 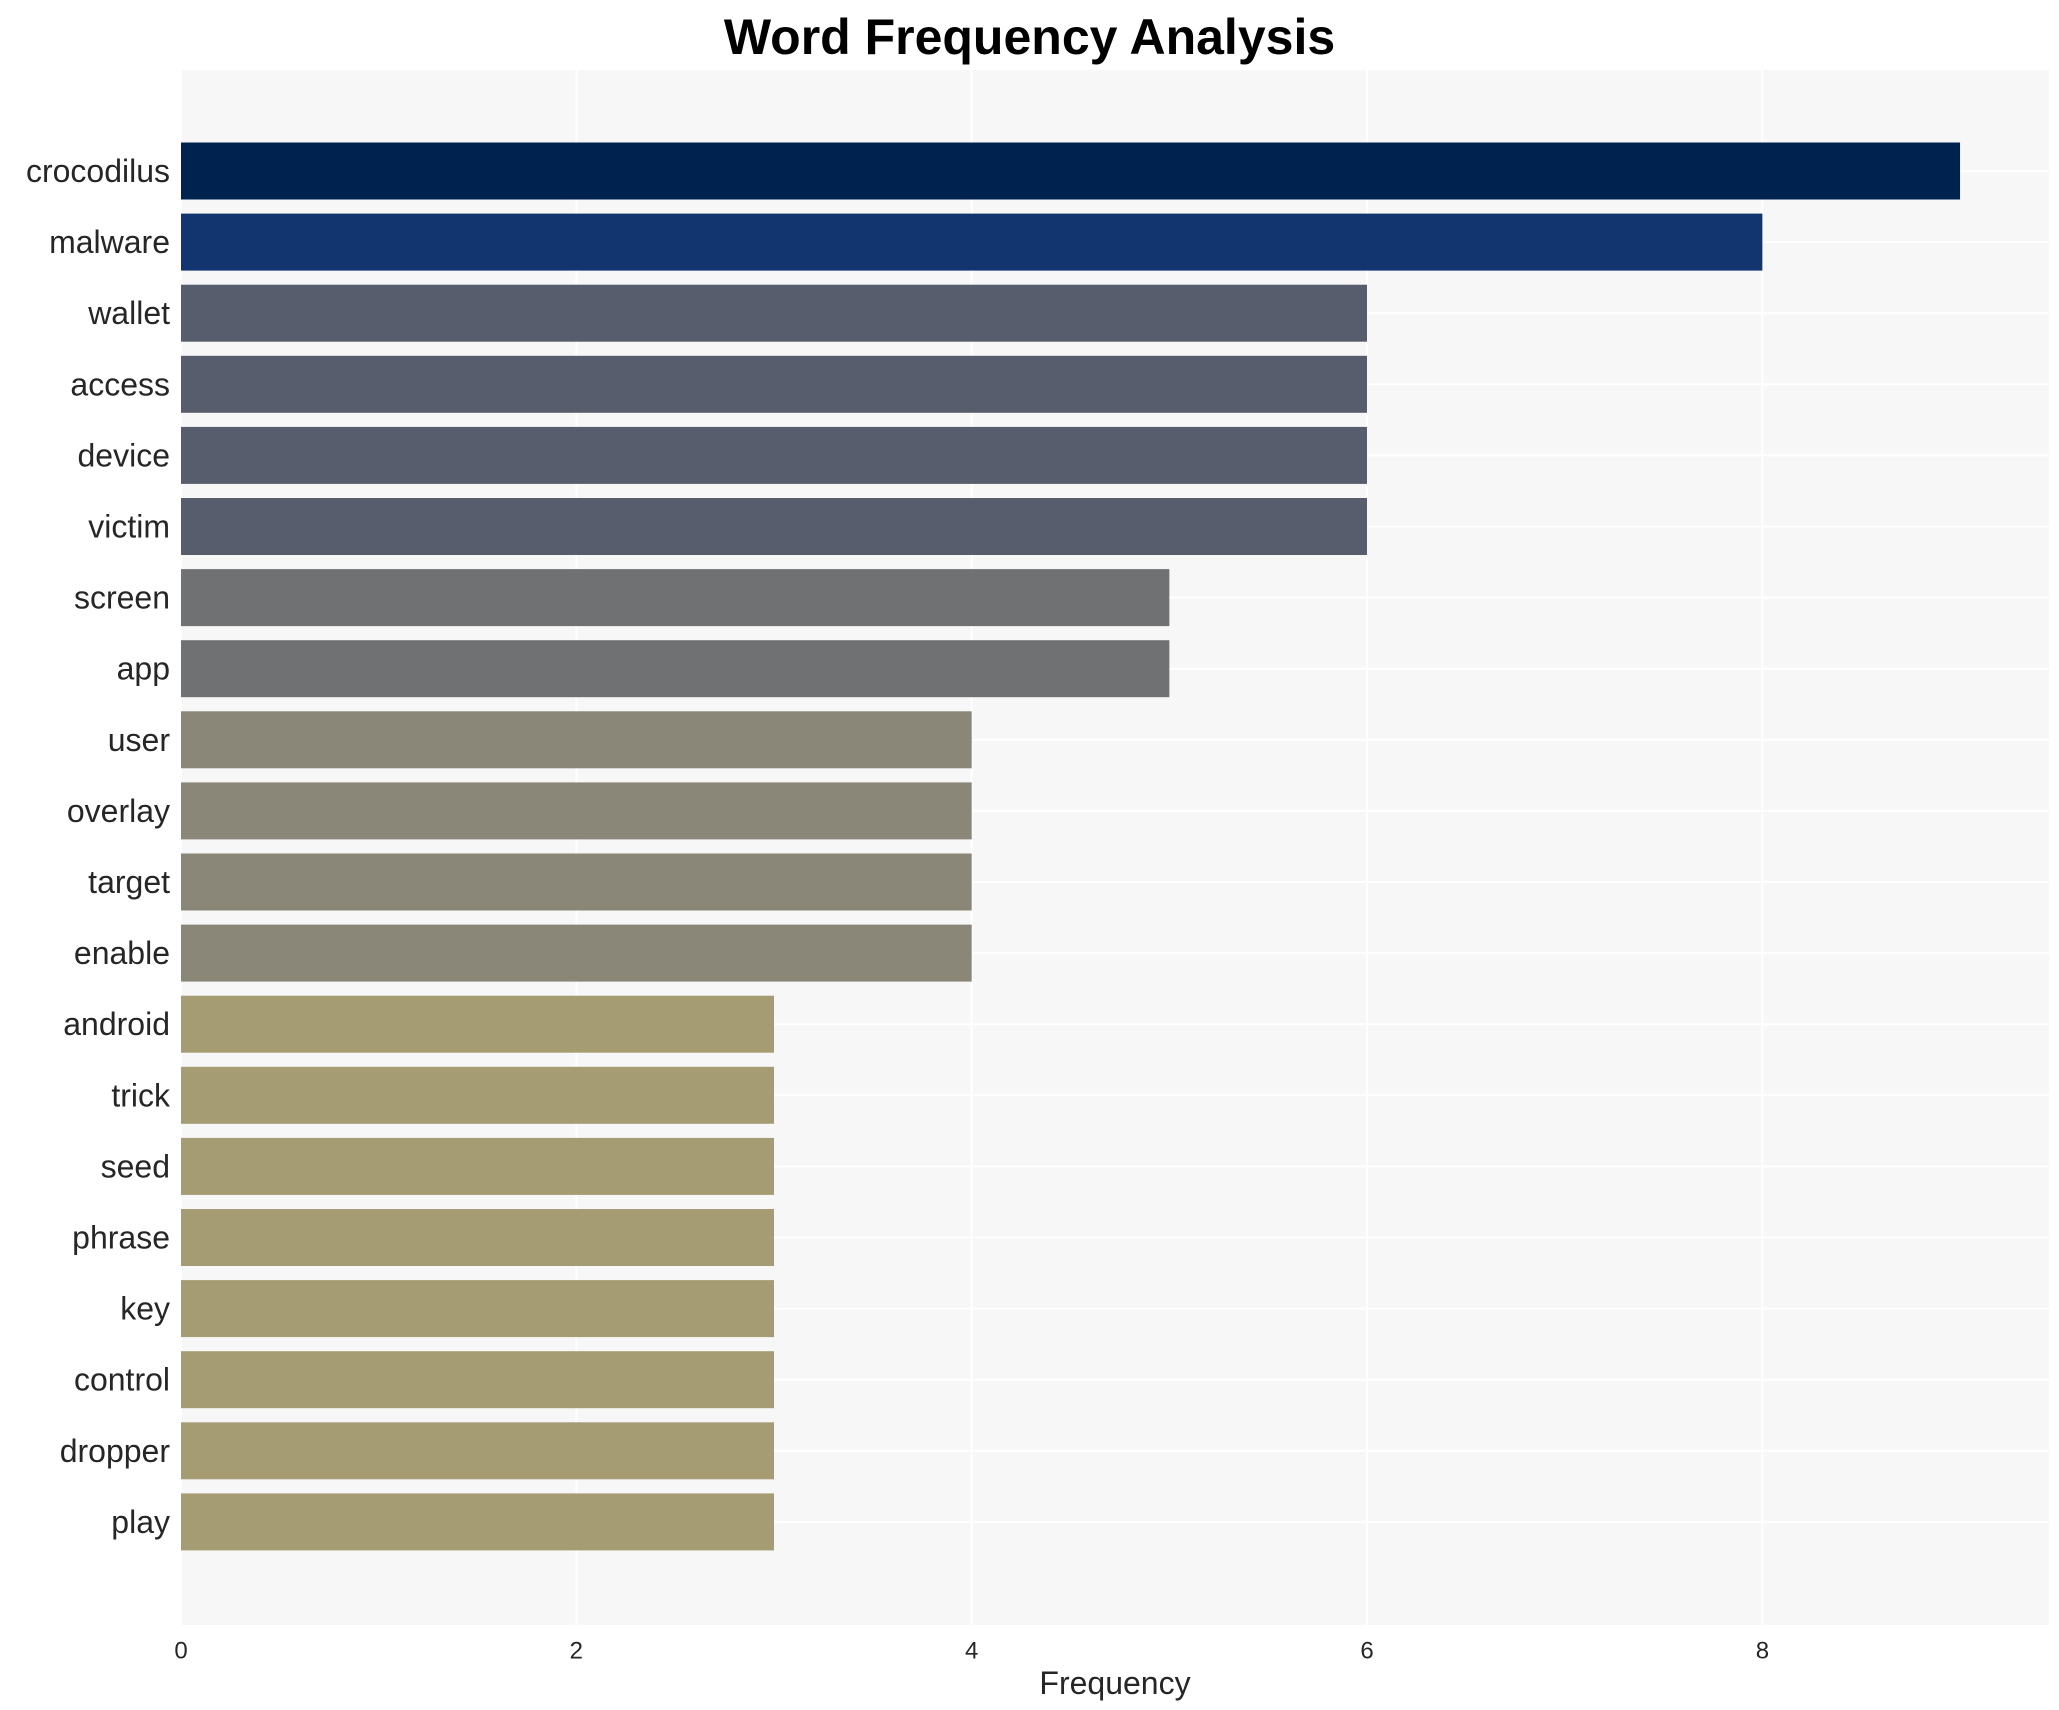 What do you see at coordinates (478, 1309) in the screenshot?
I see `bar-key` at bounding box center [478, 1309].